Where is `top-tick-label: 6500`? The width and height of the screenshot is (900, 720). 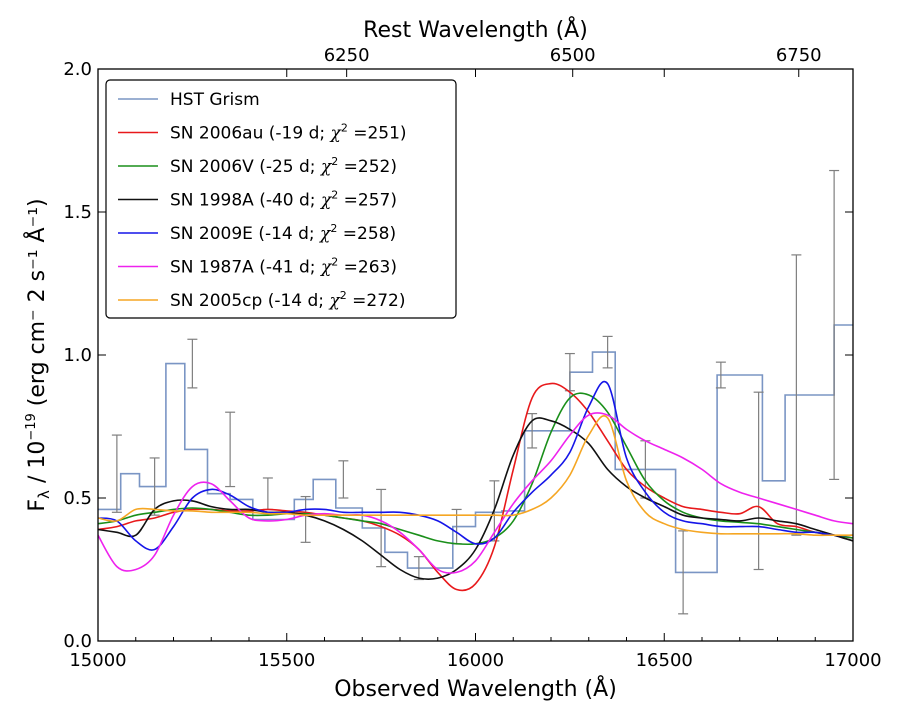
top-tick-label: 6500 is located at coordinates (573, 55).